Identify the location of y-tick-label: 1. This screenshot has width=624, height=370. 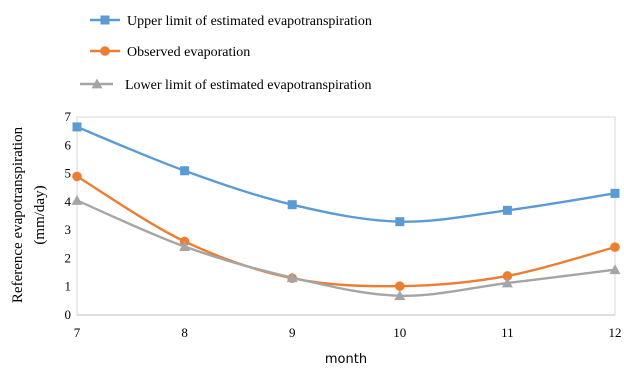
(68, 286).